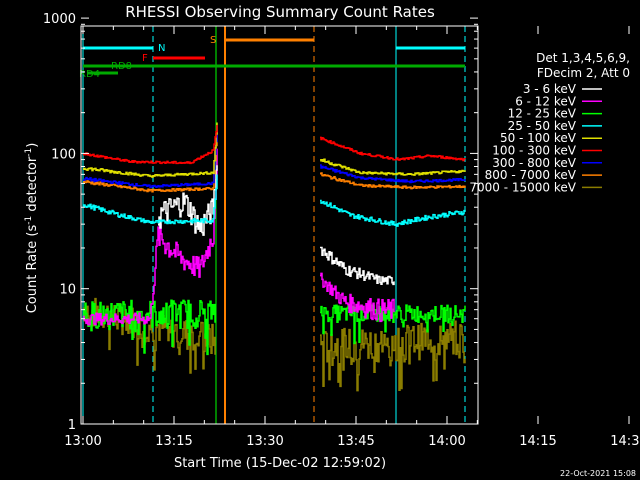  Describe the element at coordinates (522, 187) in the screenshot. I see `legend-entry-label: 7000 - 15000 keV` at that location.